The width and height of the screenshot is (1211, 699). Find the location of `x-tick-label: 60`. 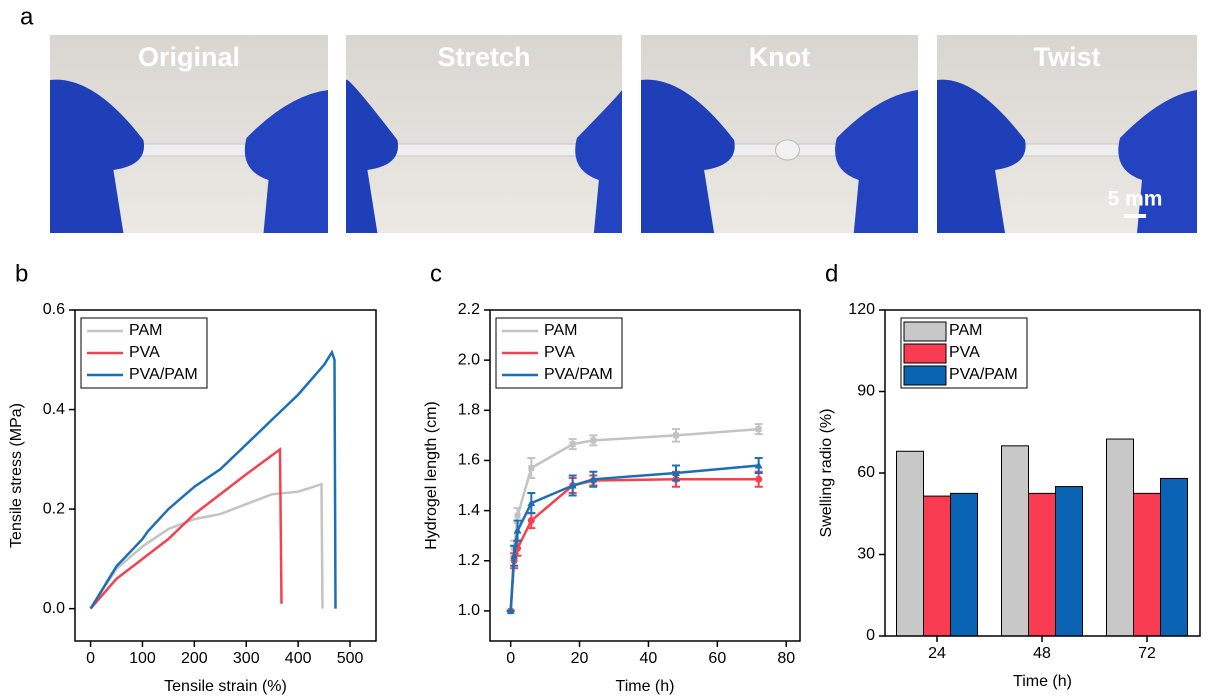

x-tick-label: 60 is located at coordinates (717, 658).